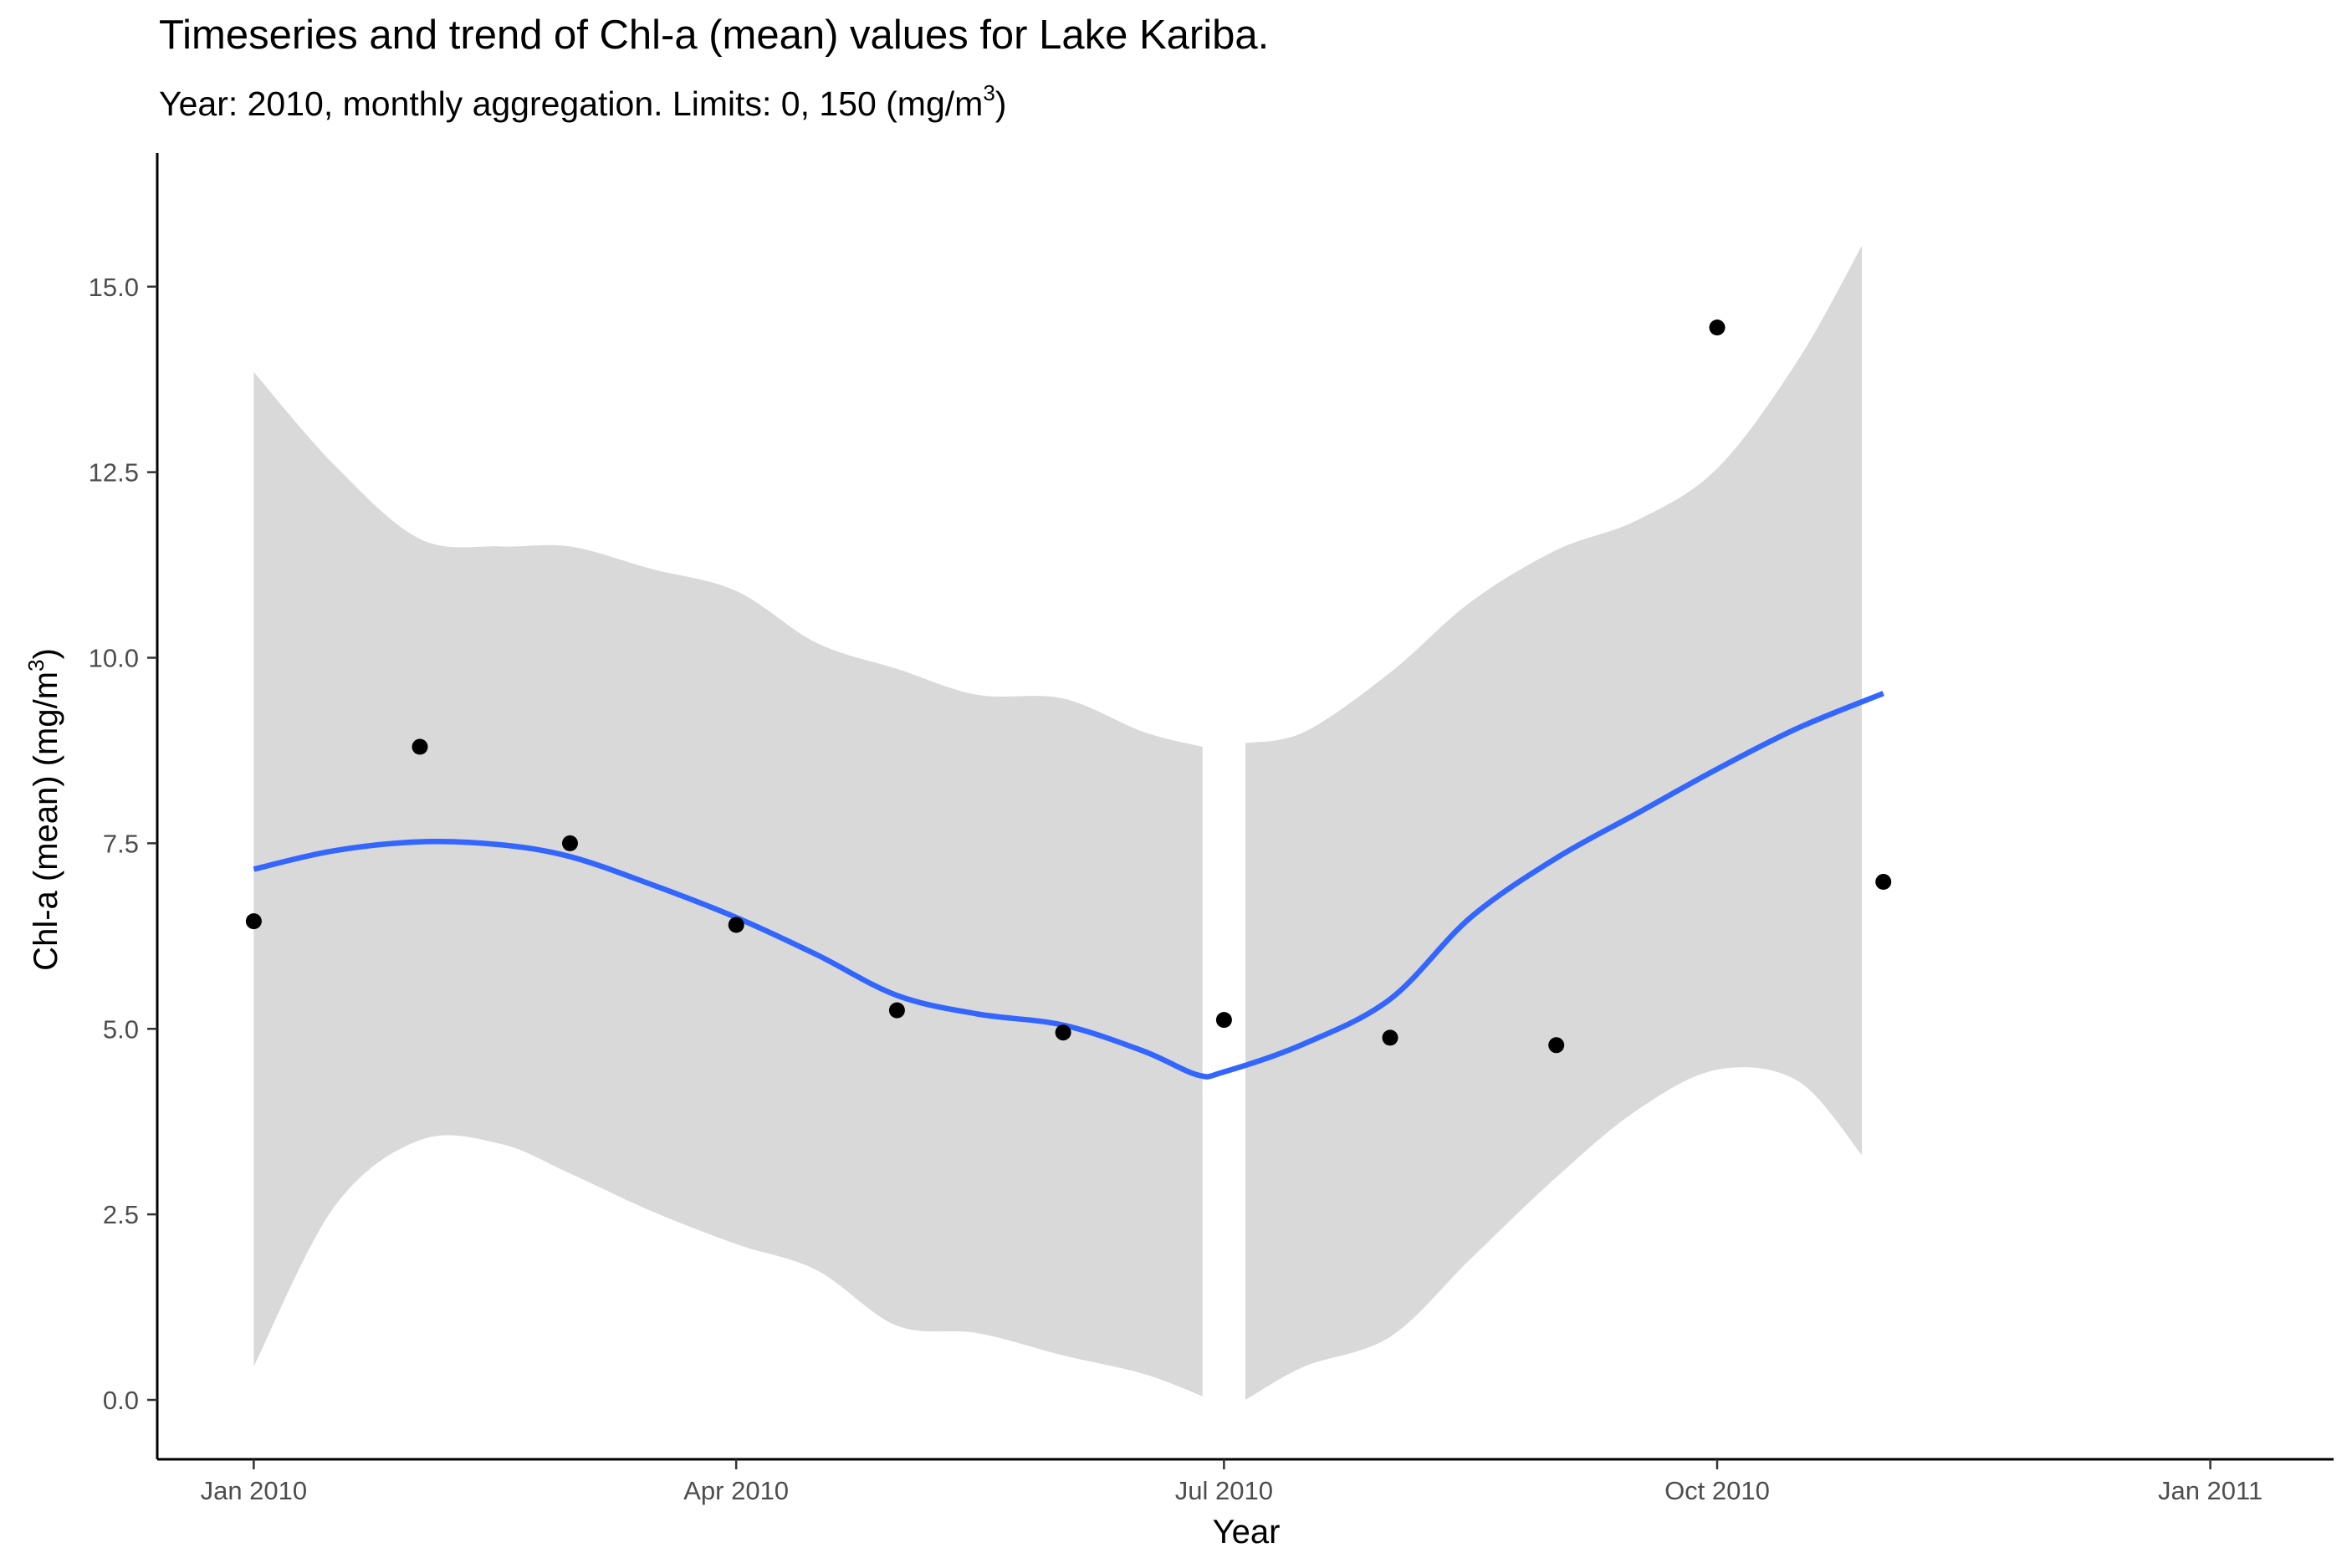 Image resolution: width=2352 pixels, height=1568 pixels. I want to click on y-axis-title: Chl-a (mean) (mg/m3), so click(43, 809).